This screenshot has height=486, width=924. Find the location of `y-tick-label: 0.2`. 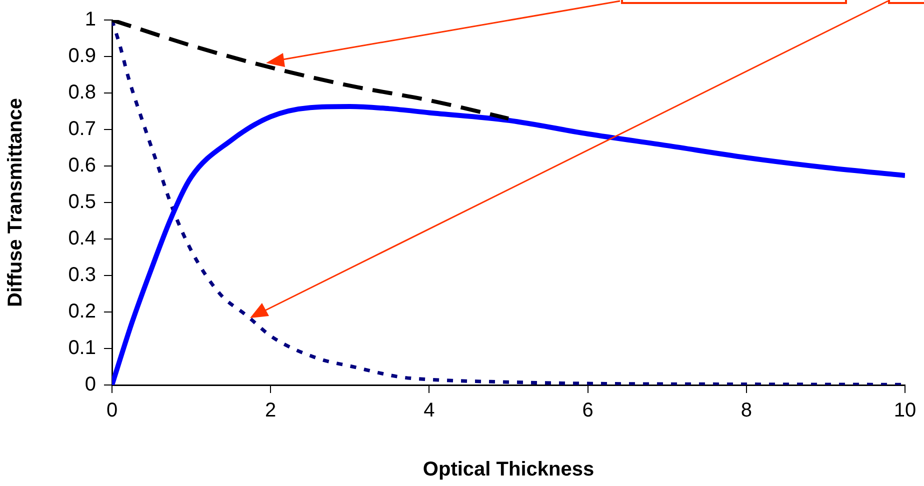

y-tick-label: 0.2 is located at coordinates (82, 311).